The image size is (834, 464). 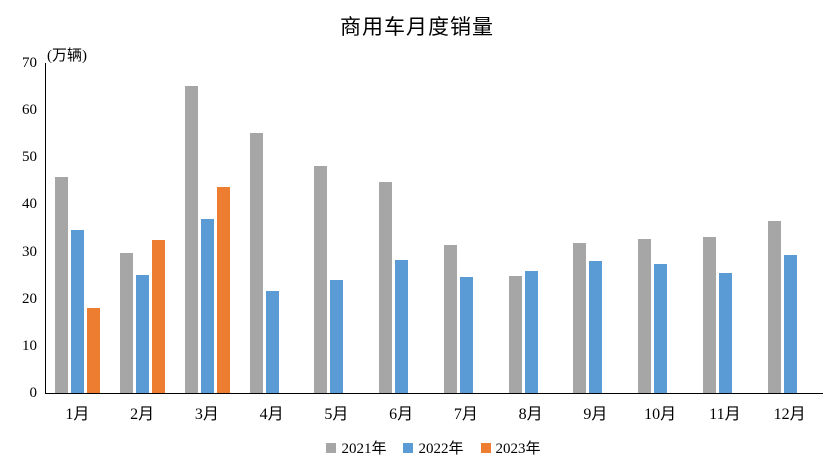 What do you see at coordinates (159, 316) in the screenshot?
I see `bar-series3-month2` at bounding box center [159, 316].